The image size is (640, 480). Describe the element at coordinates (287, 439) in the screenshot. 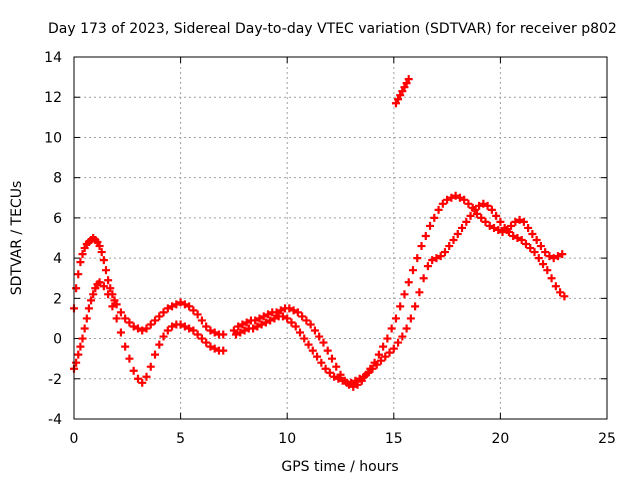

I see `x-tick-label: 10` at that location.